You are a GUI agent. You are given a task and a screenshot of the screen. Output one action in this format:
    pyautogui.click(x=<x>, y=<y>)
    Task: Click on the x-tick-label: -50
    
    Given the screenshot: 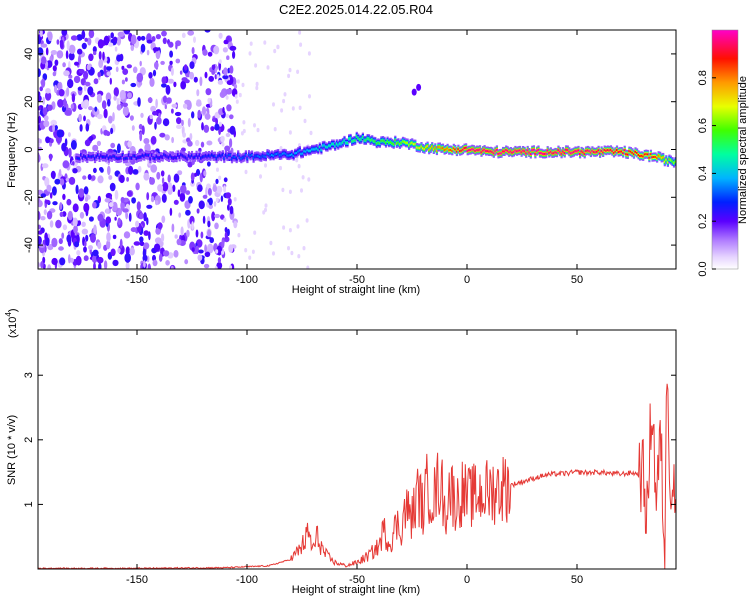 What is the action you would take?
    pyautogui.click(x=357, y=280)
    